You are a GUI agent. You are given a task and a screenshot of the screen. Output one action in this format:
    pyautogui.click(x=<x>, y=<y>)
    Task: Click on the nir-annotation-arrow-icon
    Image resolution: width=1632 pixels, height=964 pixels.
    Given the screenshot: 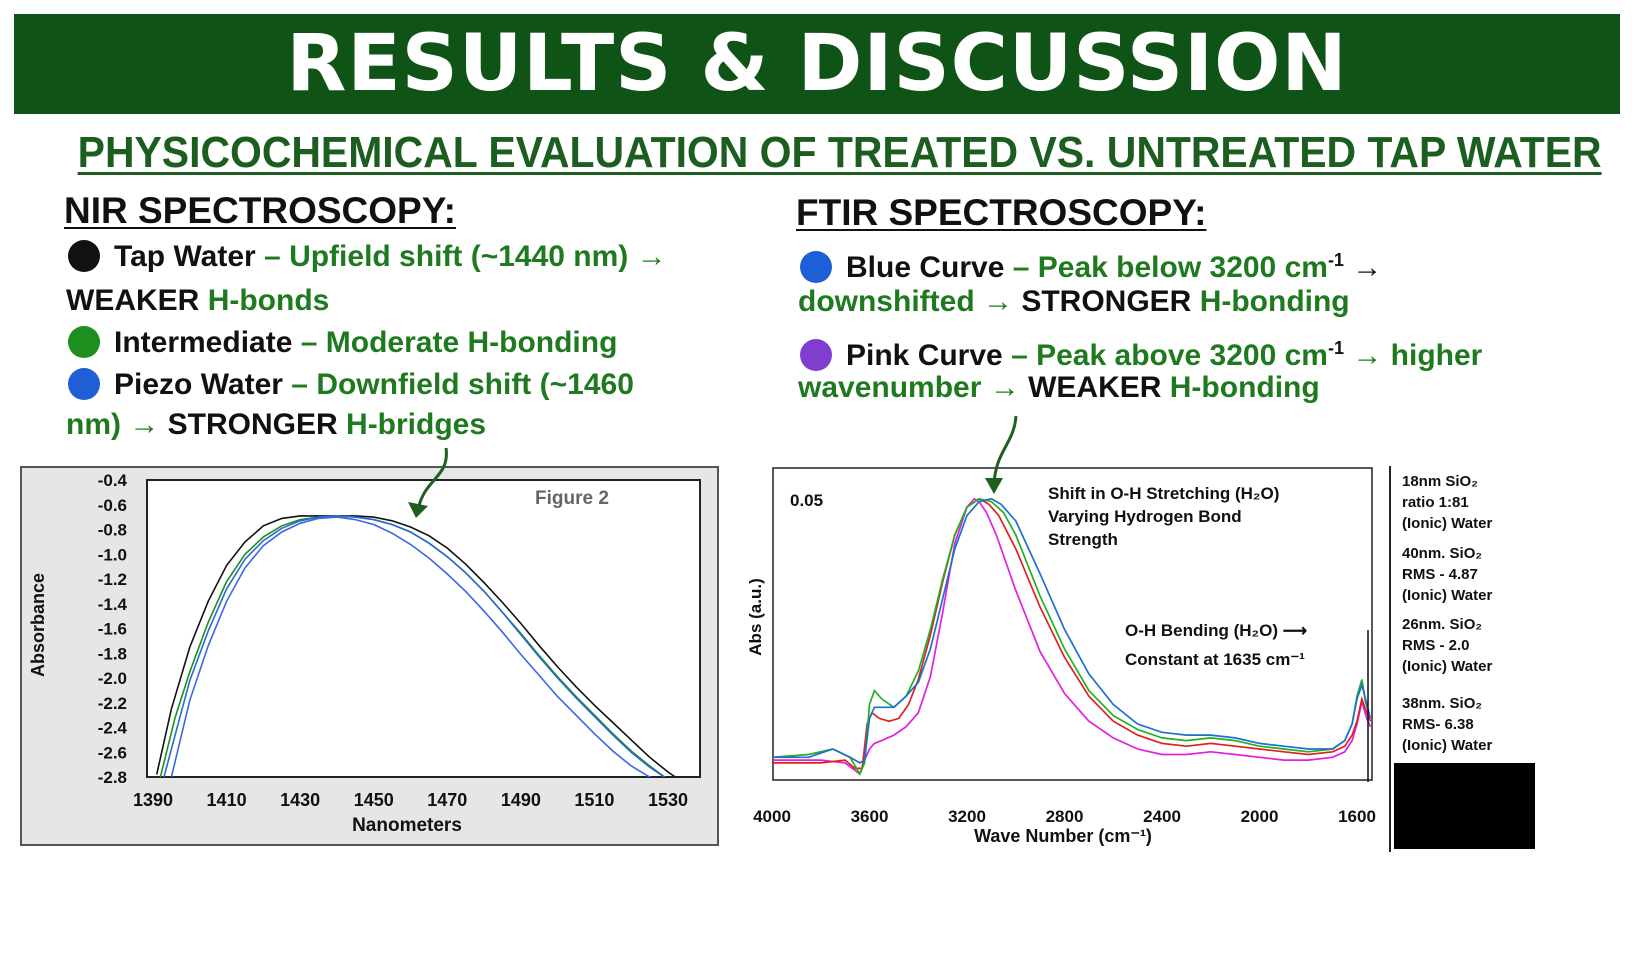 What is the action you would take?
    pyautogui.click(x=428, y=482)
    